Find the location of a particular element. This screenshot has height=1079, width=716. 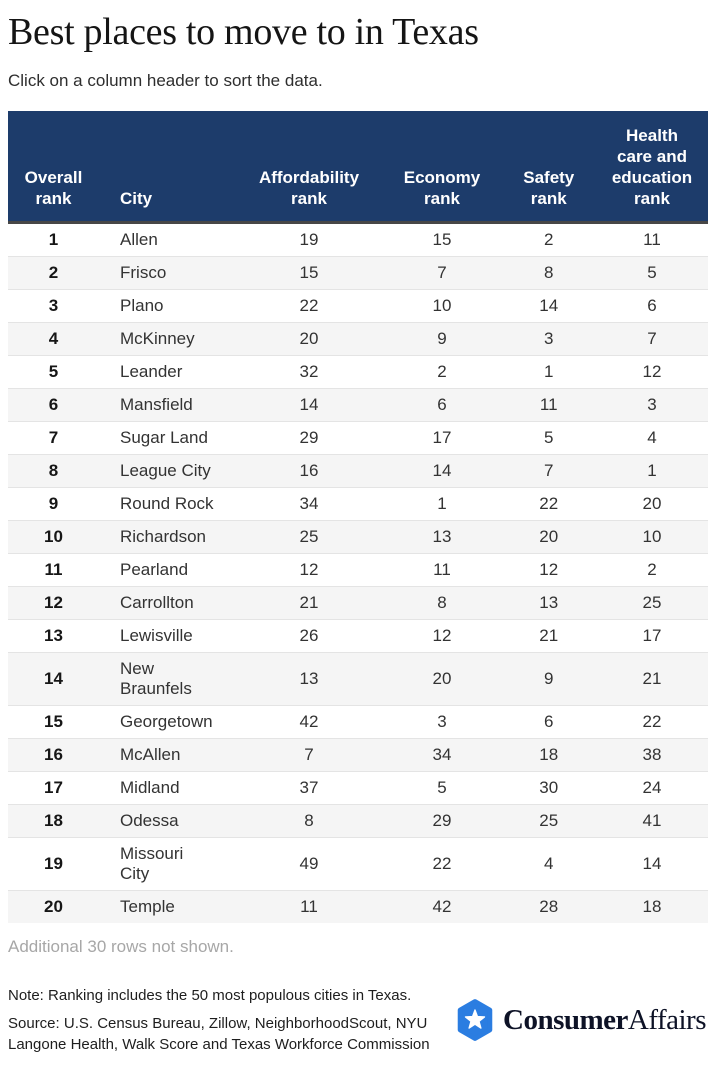

overall-rank-cell: 14 is located at coordinates (53, 679).